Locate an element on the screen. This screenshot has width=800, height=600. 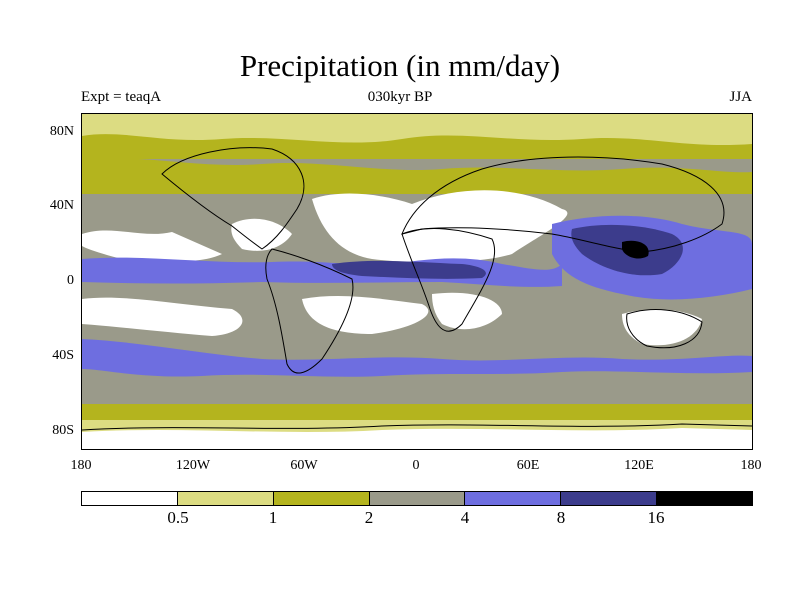
colorbar-label: 1 is located at coordinates (273, 517).